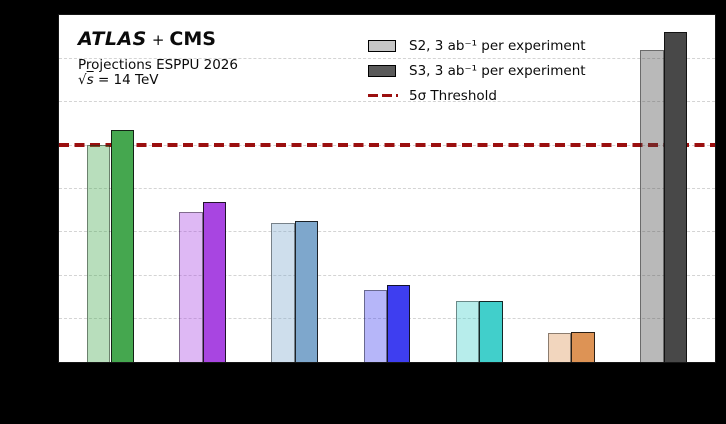 The width and height of the screenshot is (726, 424). I want to click on legend-item-s2: S2, 3 ab⁻¹ per experiment, so click(477, 45).